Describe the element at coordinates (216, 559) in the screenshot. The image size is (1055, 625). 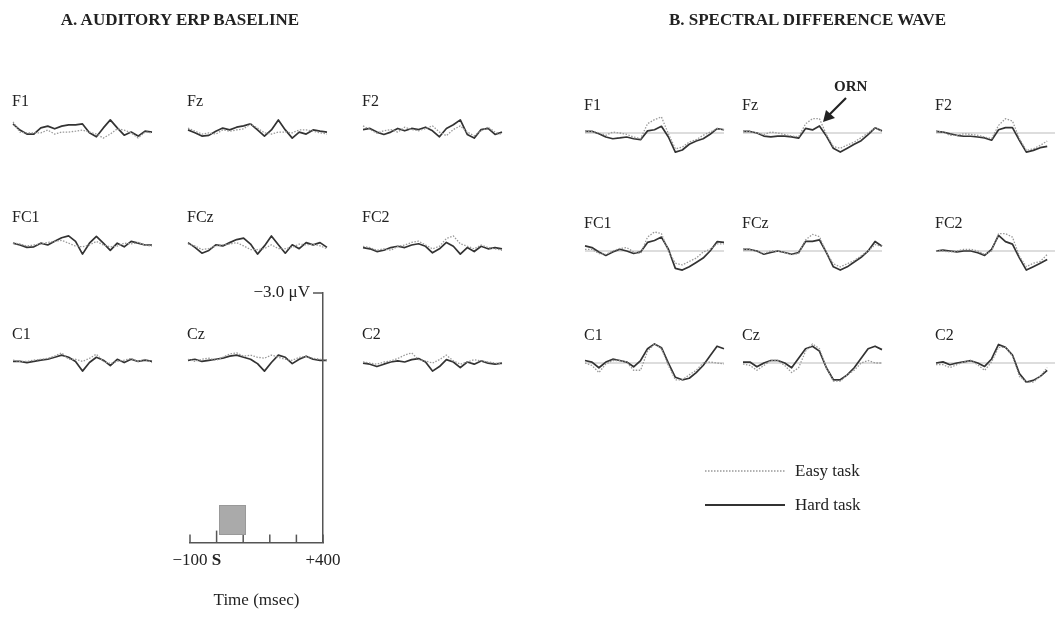
I see `text: S` at that location.